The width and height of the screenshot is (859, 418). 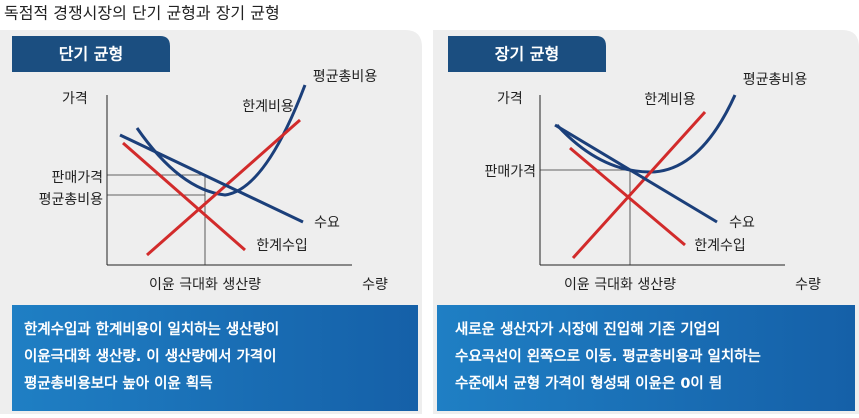 What do you see at coordinates (151, 329) in the screenshot?
I see `caption-line: 한계수입과 한계비용이 일치하는 생산량이` at bounding box center [151, 329].